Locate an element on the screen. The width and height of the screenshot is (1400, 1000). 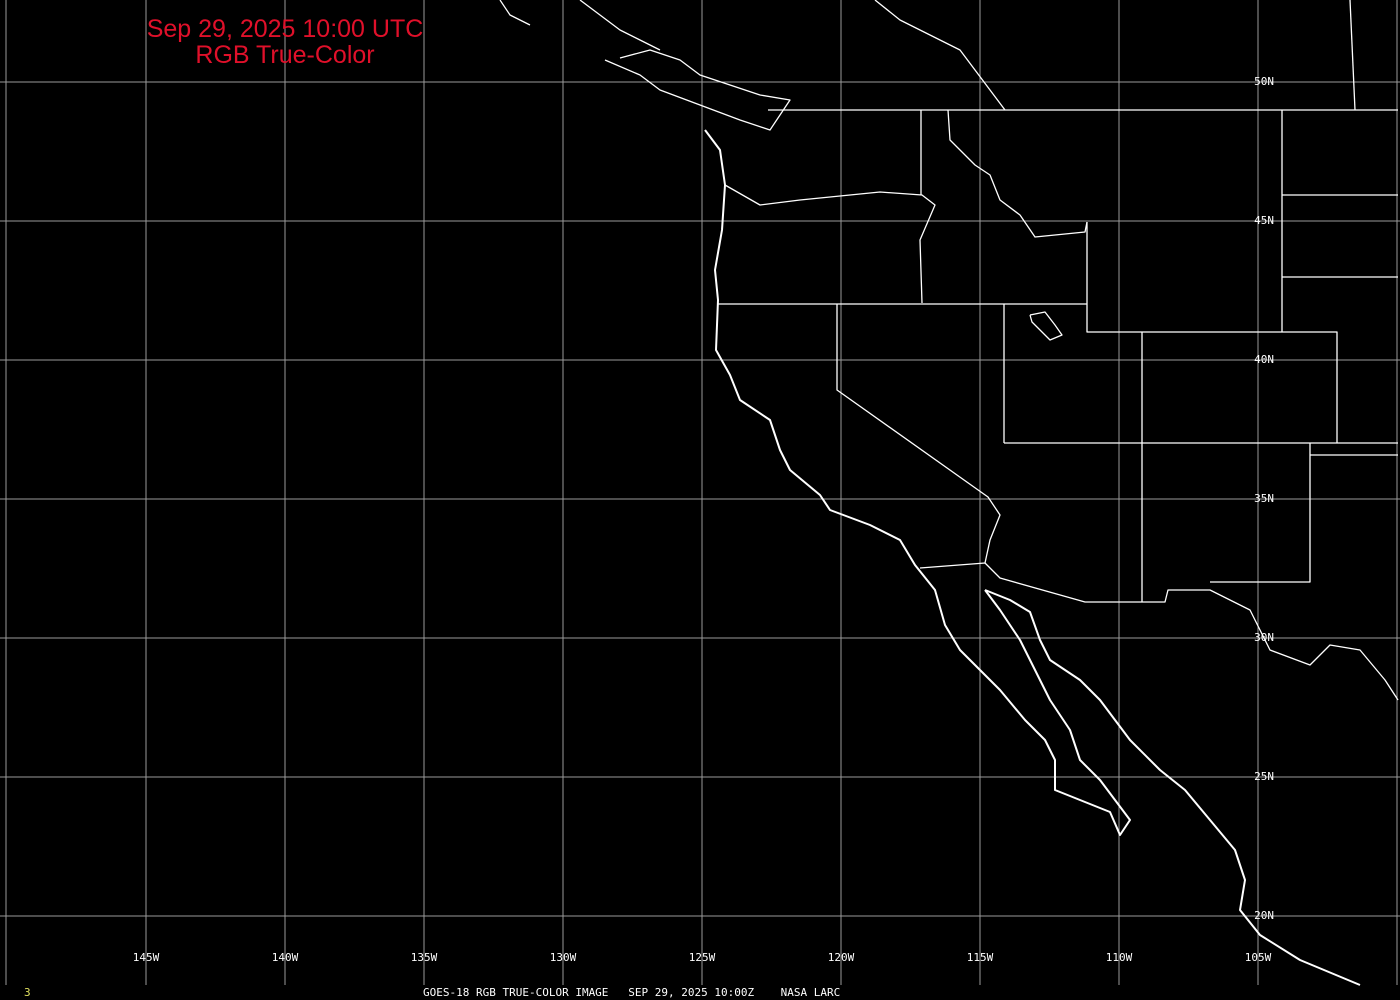
coastline-gulf-of-california is located at coordinates (1172, 787).